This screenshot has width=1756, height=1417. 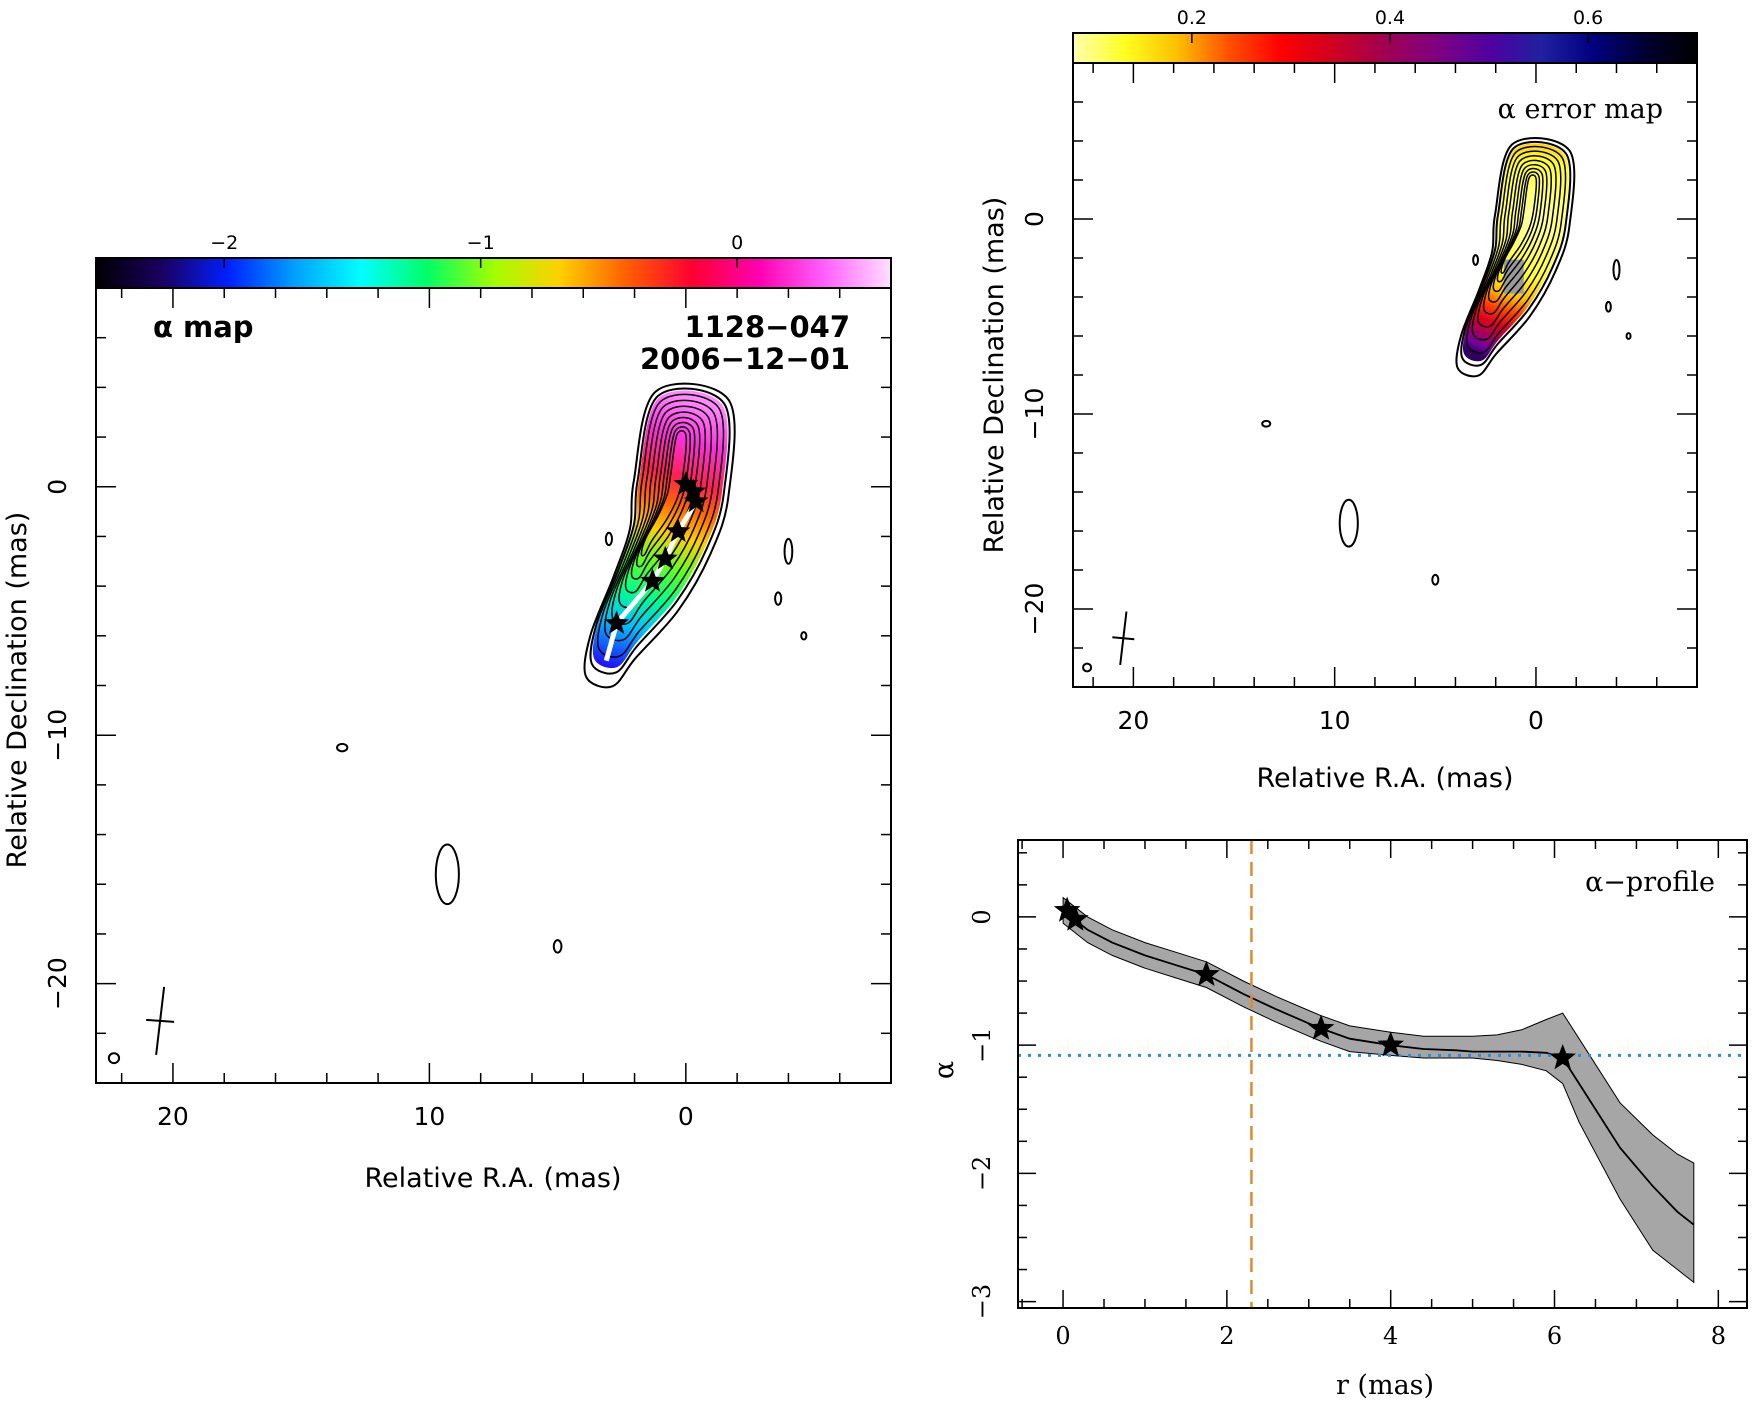 What do you see at coordinates (944, 1070) in the screenshot?
I see `alpha-profile-ylabel: α` at bounding box center [944, 1070].